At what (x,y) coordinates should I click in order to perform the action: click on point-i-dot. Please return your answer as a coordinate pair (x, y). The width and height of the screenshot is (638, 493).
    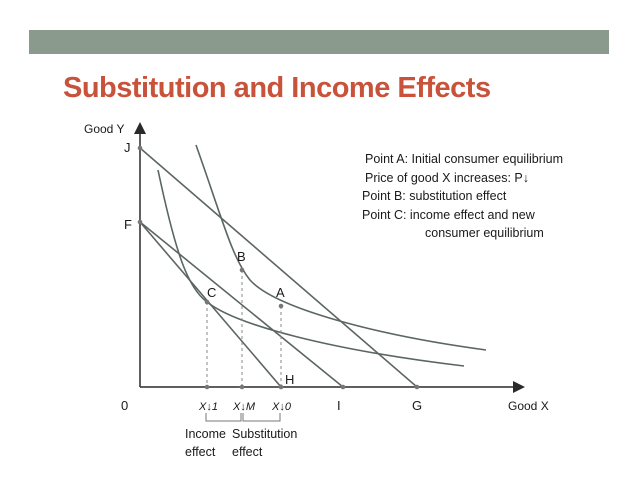
    Looking at the image, I should click on (343, 387).